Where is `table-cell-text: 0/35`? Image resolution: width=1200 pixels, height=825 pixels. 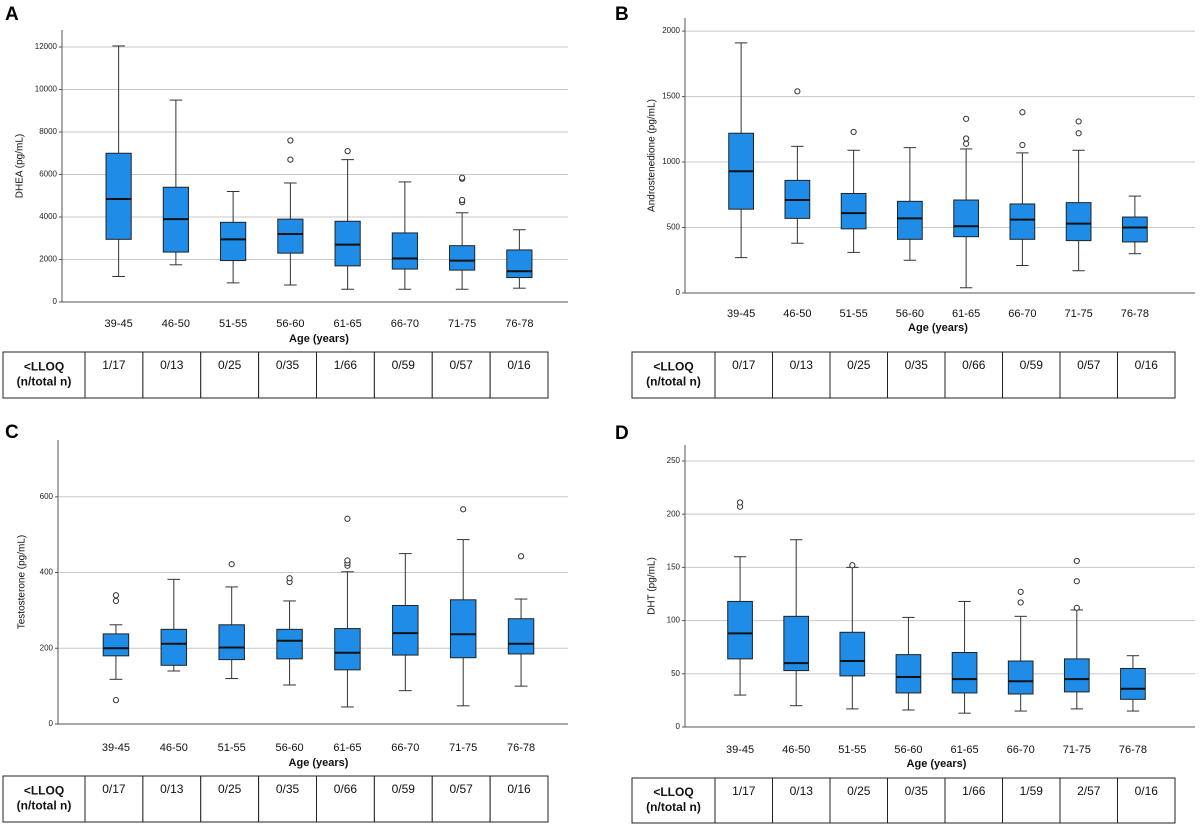
table-cell-text: 0/35 is located at coordinates (917, 365).